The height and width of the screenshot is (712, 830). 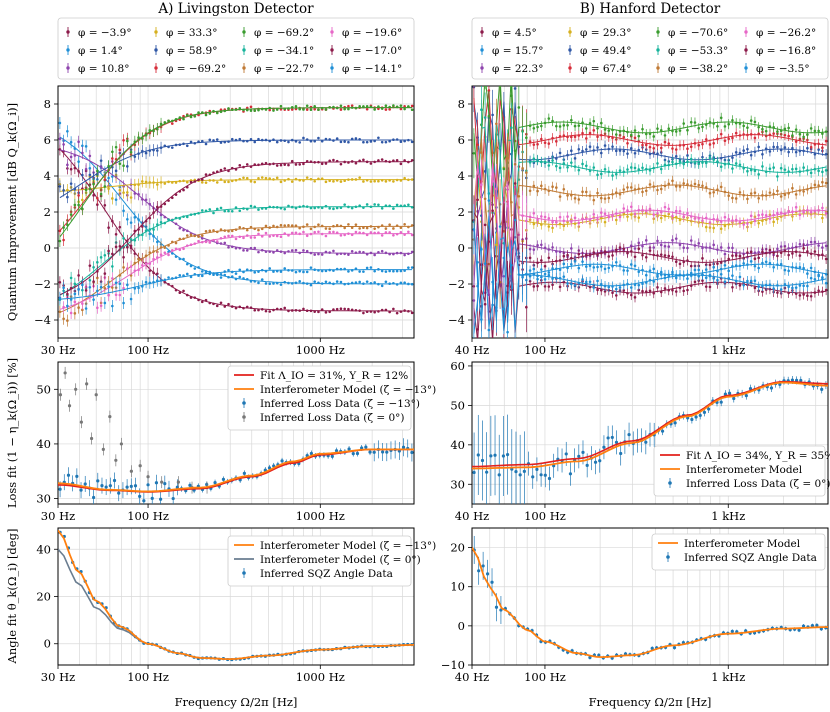 What do you see at coordinates (650, 48) in the screenshot?
I see `legend-right-box` at bounding box center [650, 48].